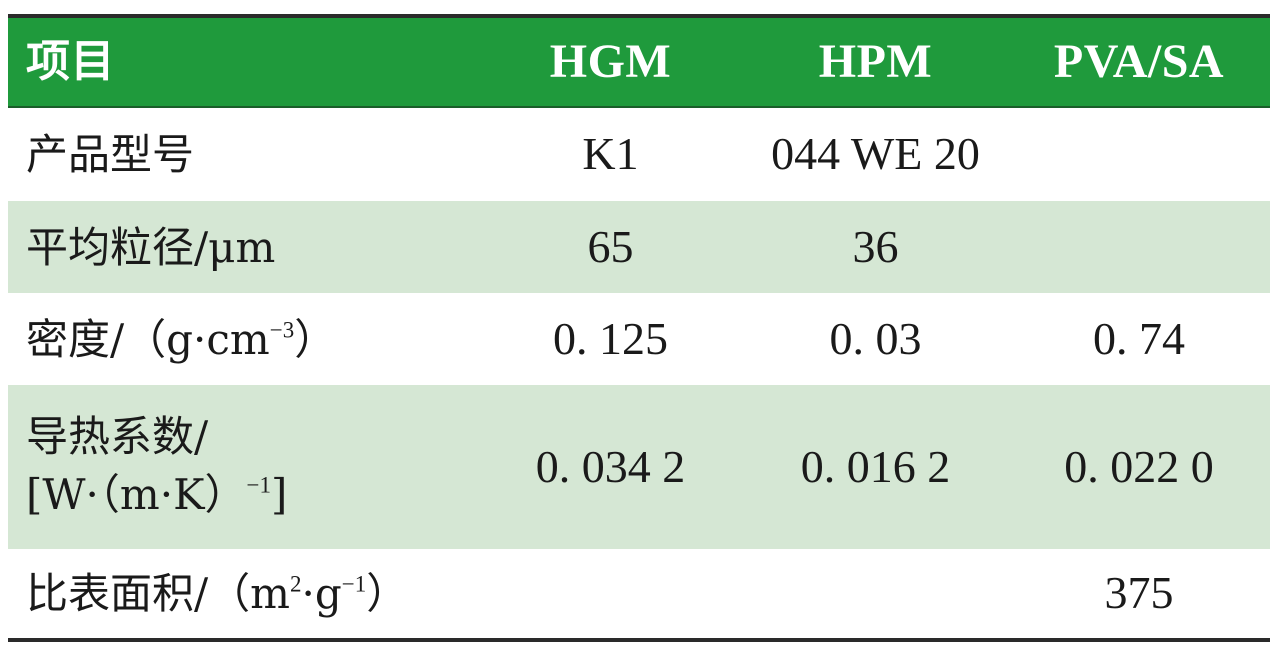 The height and width of the screenshot is (656, 1280). What do you see at coordinates (875, 338) in the screenshot?
I see `cell-hpm: 0. 03` at bounding box center [875, 338].